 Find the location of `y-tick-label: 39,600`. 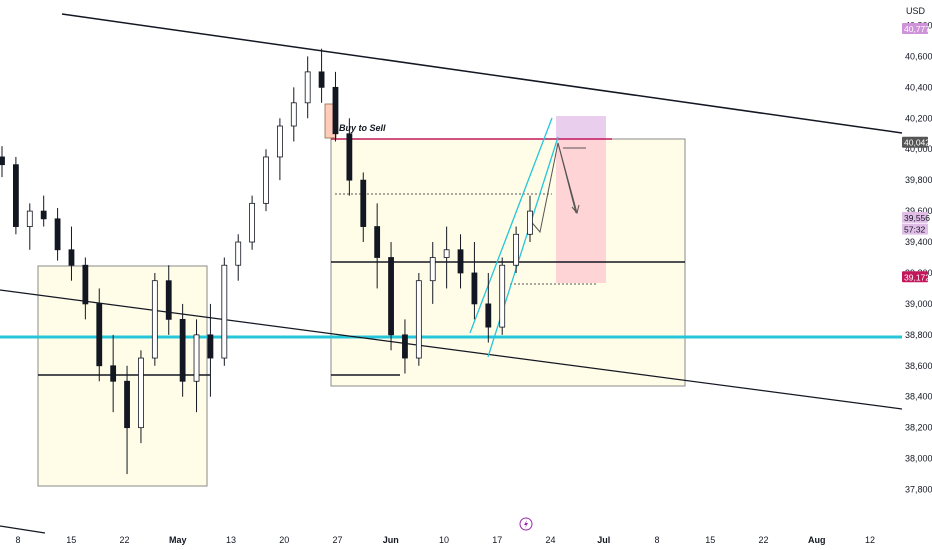

y-tick-label: 39,600 is located at coordinates (918, 211).